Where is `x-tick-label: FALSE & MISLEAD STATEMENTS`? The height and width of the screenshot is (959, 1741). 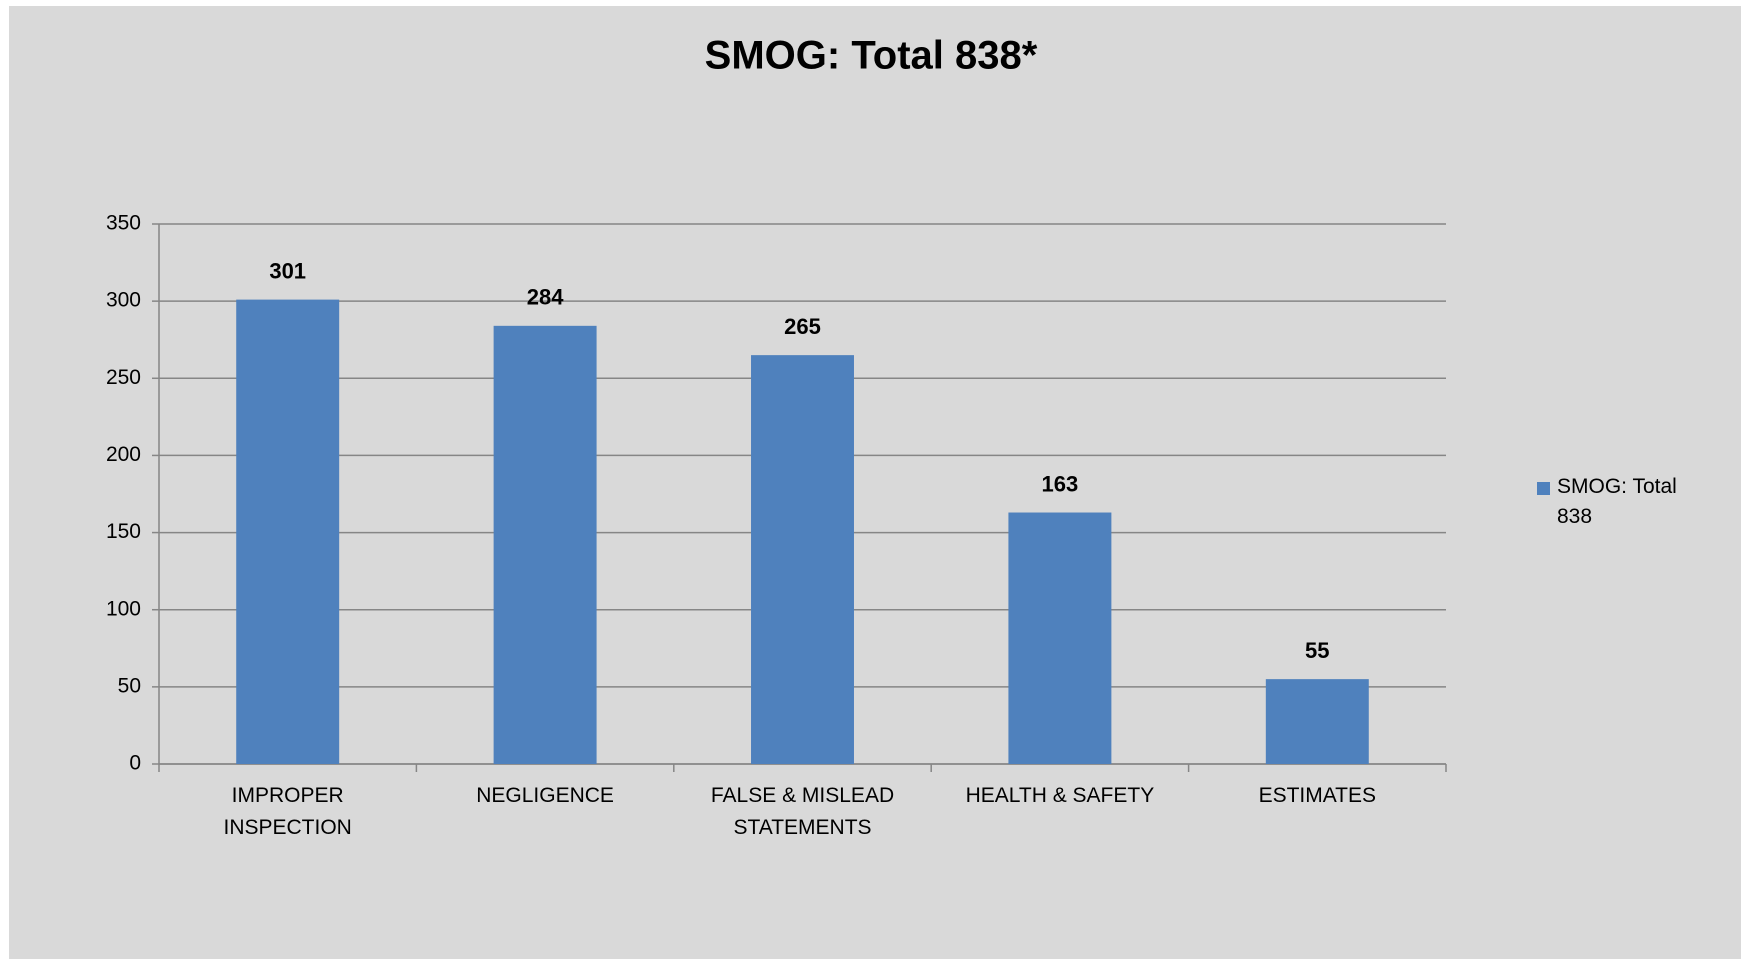
x-tick-label: FALSE & MISLEAD STATEMENTS is located at coordinates (802, 811).